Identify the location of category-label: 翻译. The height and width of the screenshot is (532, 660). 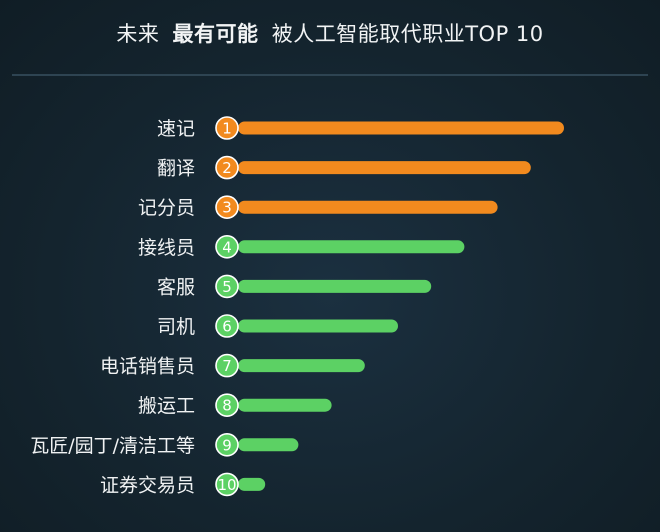
(176, 169).